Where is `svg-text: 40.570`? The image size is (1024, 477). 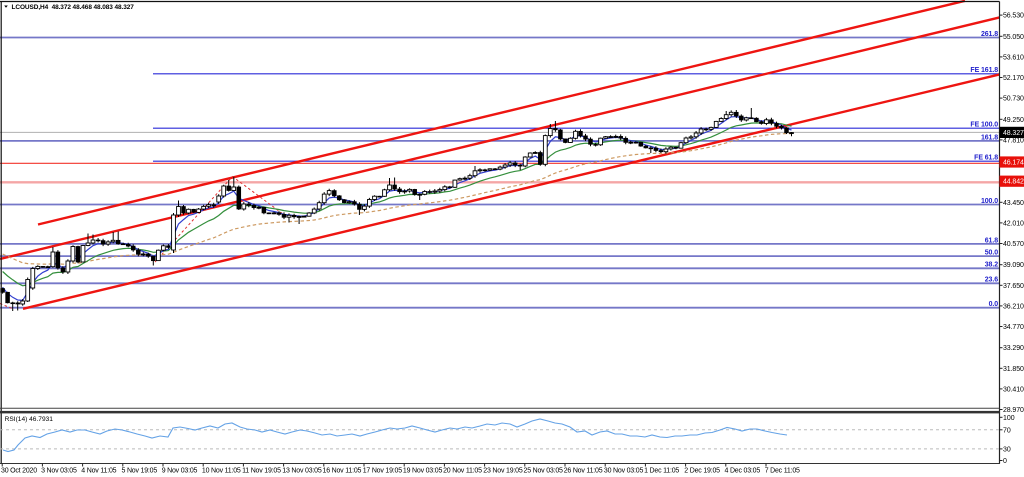 svg-text: 40.570 is located at coordinates (1013, 244).